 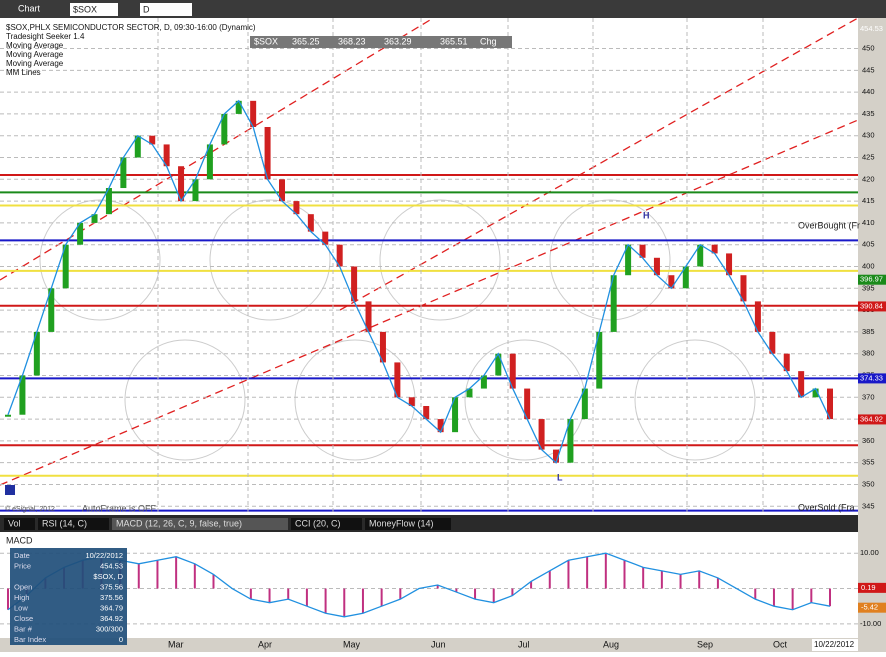 What do you see at coordinates (868, 48) in the screenshot?
I see `y-tick-label: 450` at bounding box center [868, 48].